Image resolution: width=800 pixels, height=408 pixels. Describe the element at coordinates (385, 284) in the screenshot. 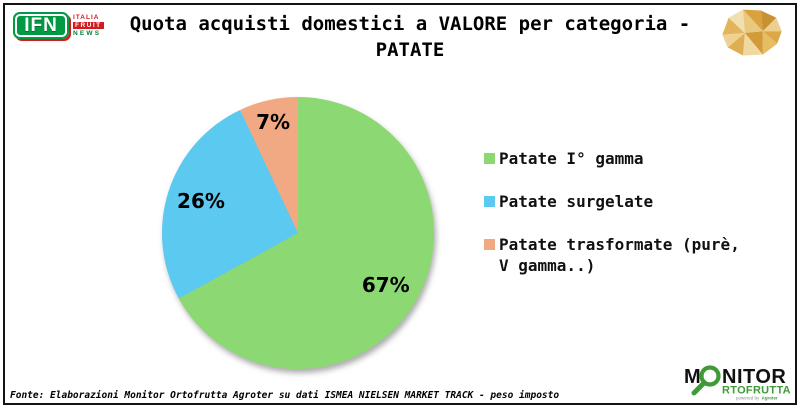

I see `pie-slice-label: 67%` at that location.